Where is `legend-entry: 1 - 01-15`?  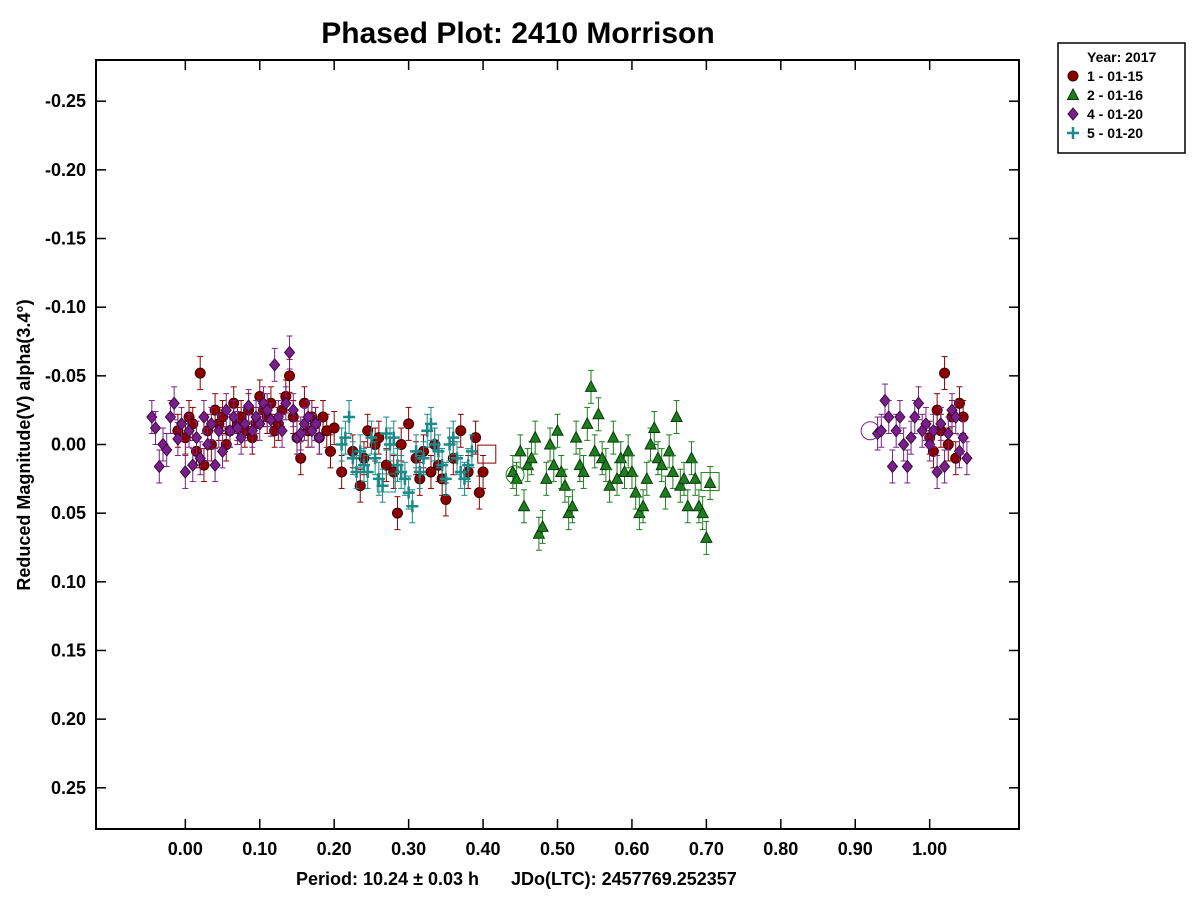 legend-entry: 1 - 01-15 is located at coordinates (1105, 76).